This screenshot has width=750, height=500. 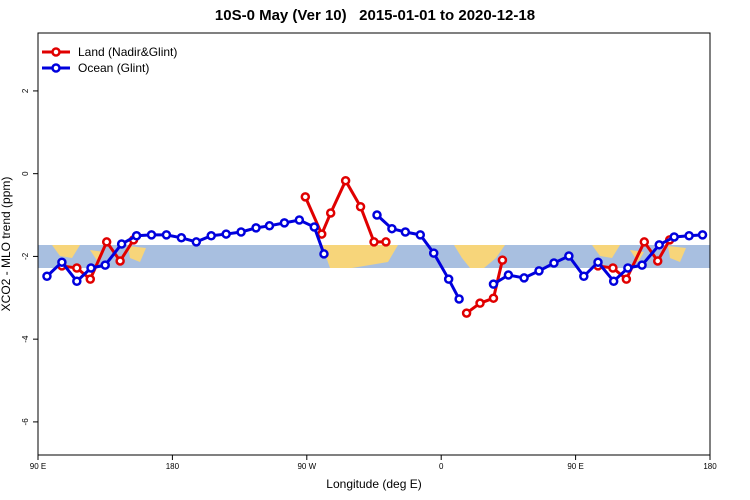 I want to click on x-tick-label: 0, so click(x=441, y=466).